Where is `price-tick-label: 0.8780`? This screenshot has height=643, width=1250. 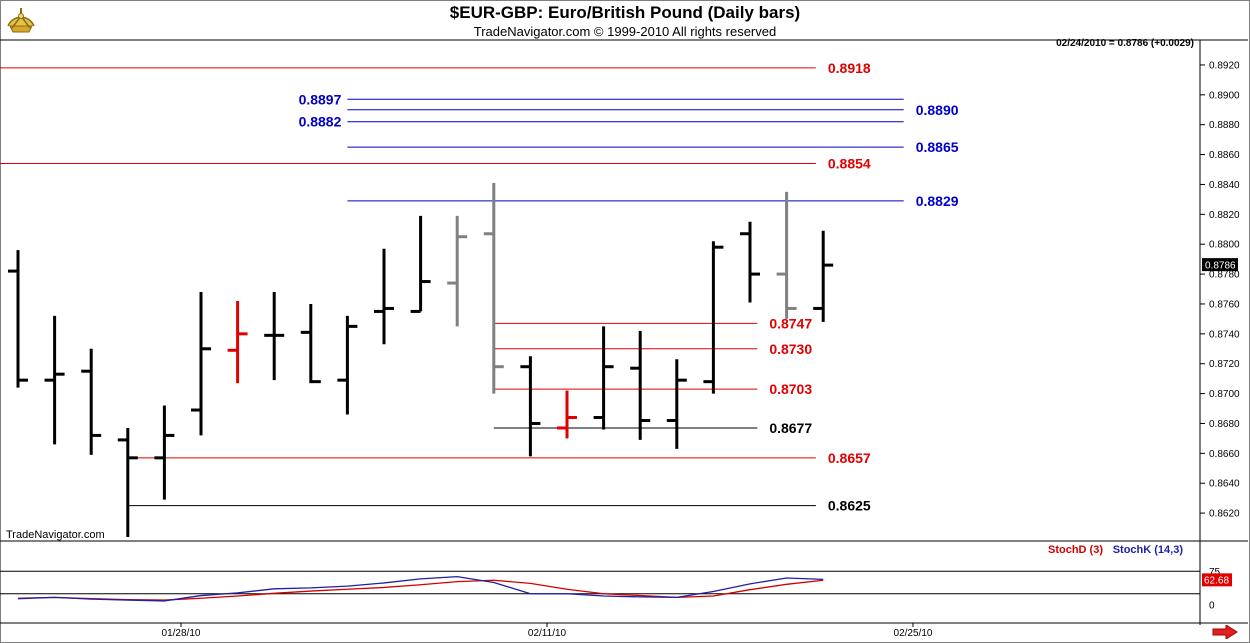 price-tick-label: 0.8780 is located at coordinates (1224, 275).